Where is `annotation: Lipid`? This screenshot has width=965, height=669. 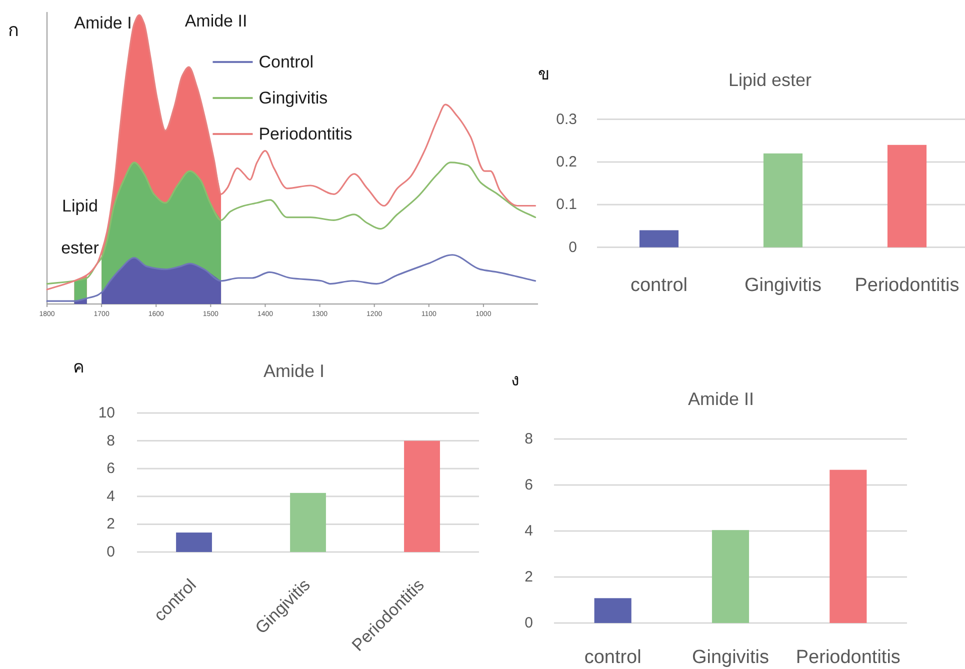 annotation: Lipid is located at coordinates (80, 206).